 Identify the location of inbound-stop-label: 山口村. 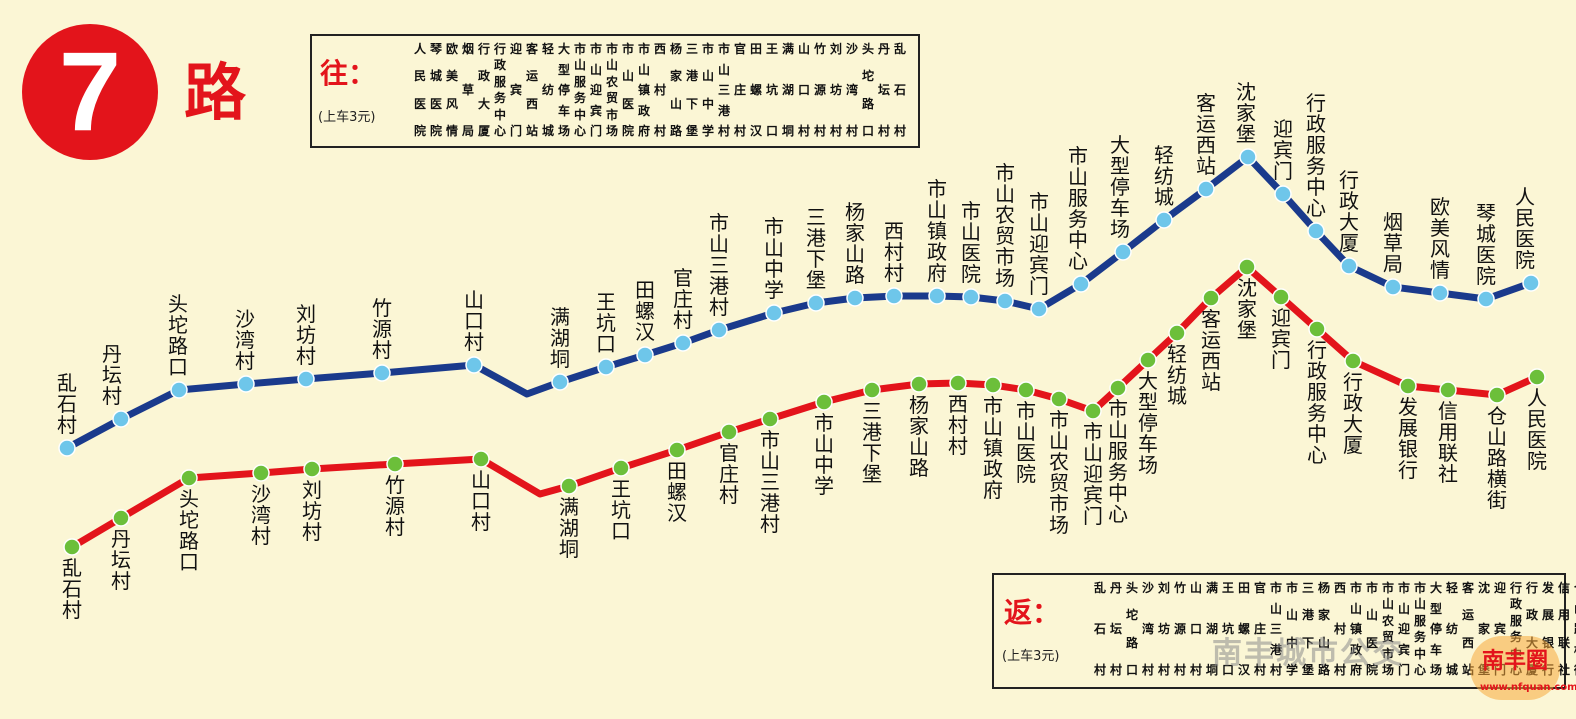
(481, 501).